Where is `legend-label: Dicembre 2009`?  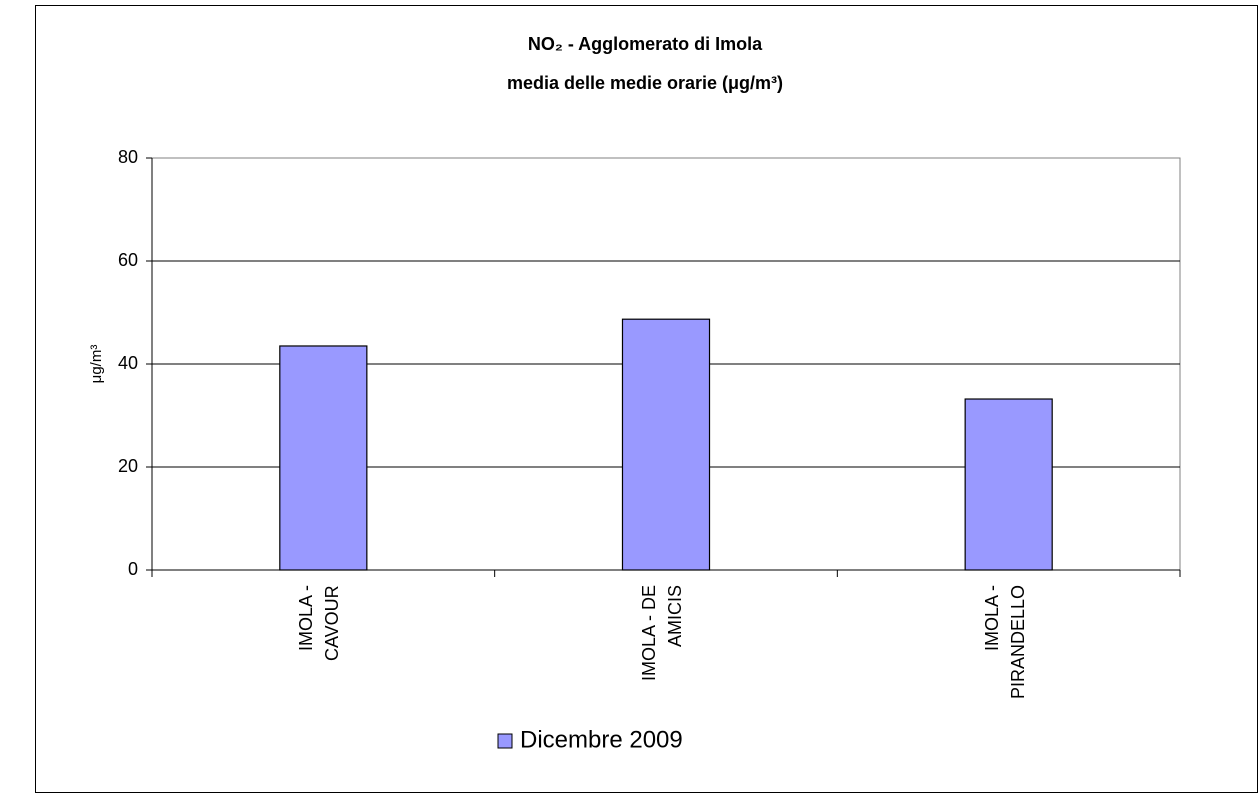 legend-label: Dicembre 2009 is located at coordinates (601, 739).